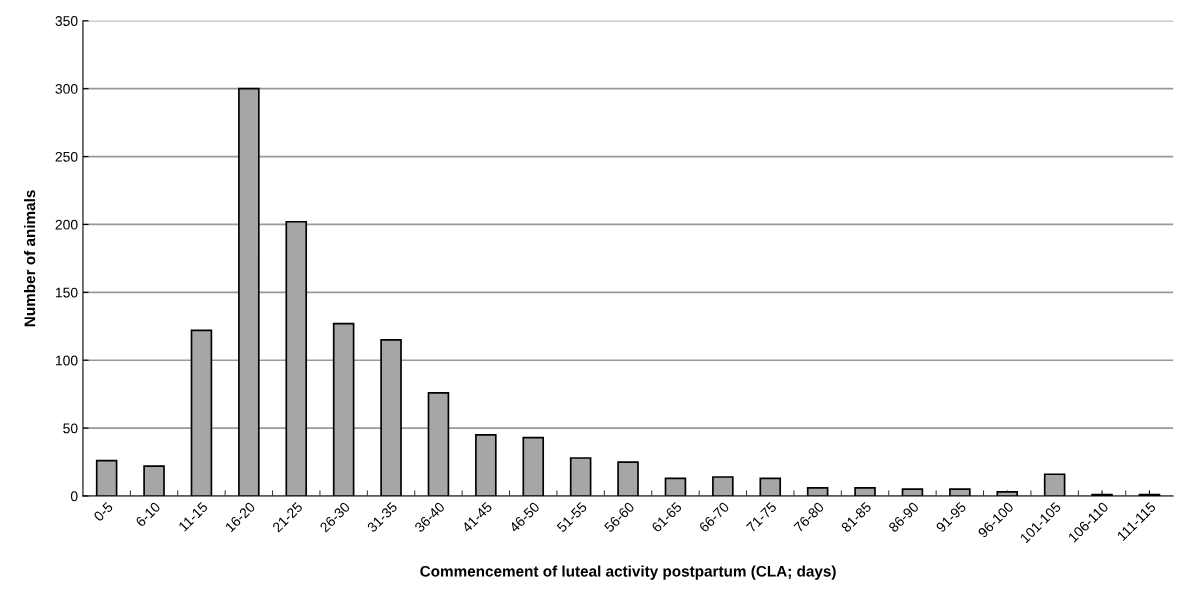 This screenshot has height=594, width=1185. Describe the element at coordinates (66, 89) in the screenshot. I see `y-tick-label: 300` at that location.